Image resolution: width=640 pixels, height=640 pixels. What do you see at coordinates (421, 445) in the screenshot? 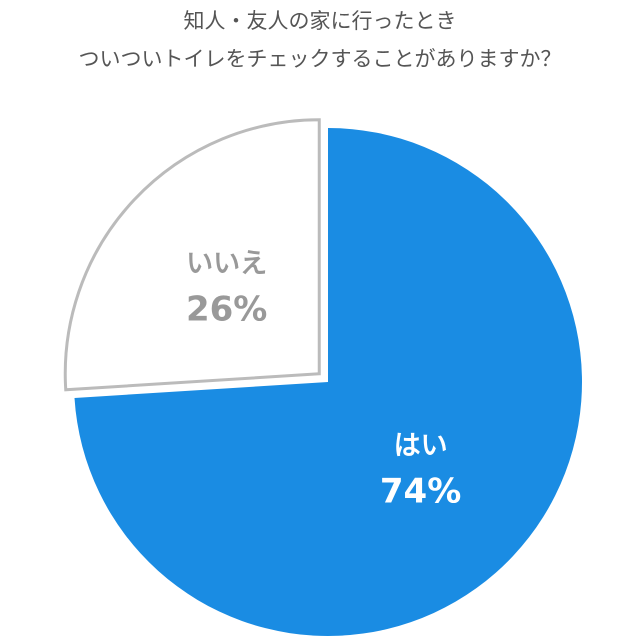
I see `slice-label: はい` at bounding box center [421, 445].